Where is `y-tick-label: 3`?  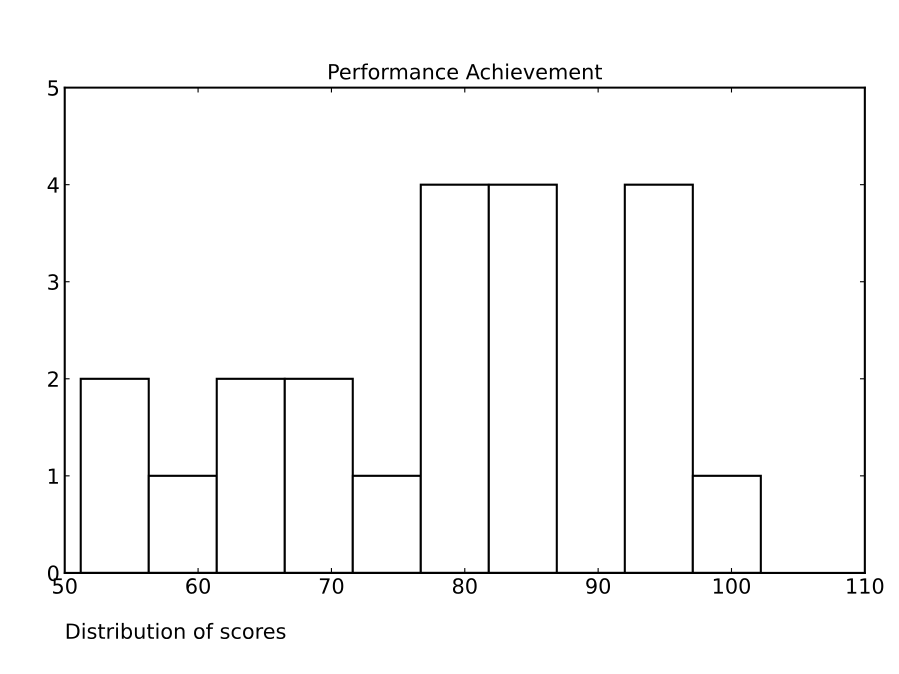
y-tick-label: 3 is located at coordinates (53, 282).